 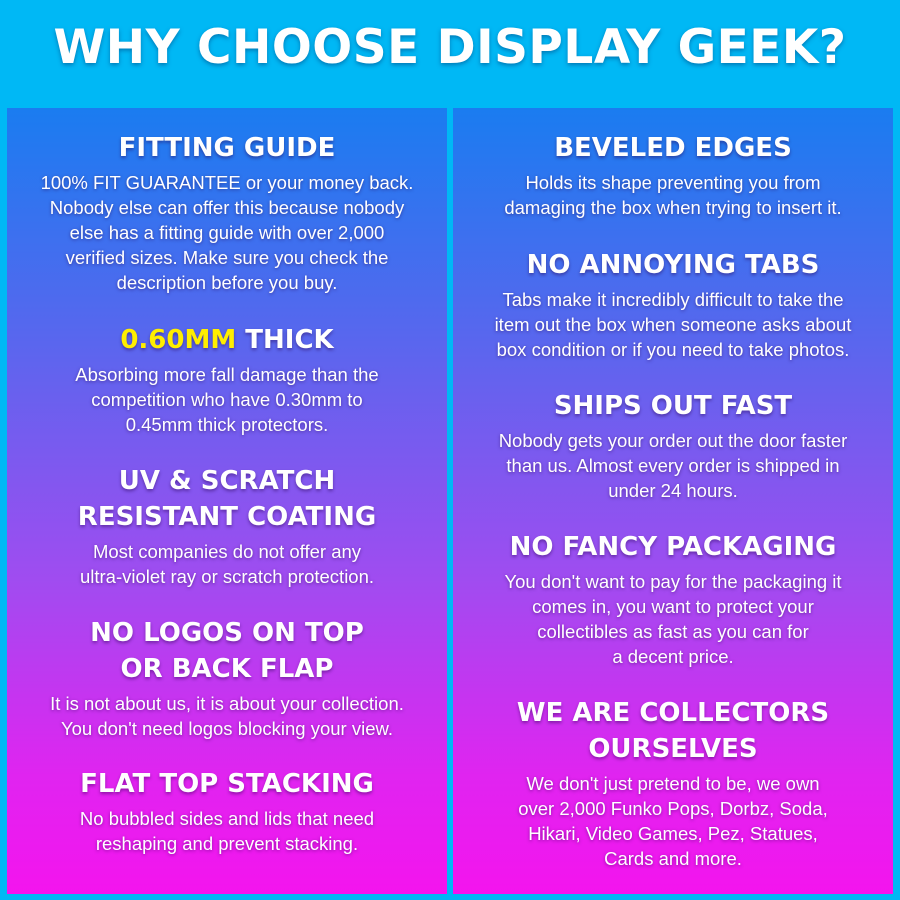 What do you see at coordinates (289, 340) in the screenshot?
I see `heading-text: THICK` at bounding box center [289, 340].